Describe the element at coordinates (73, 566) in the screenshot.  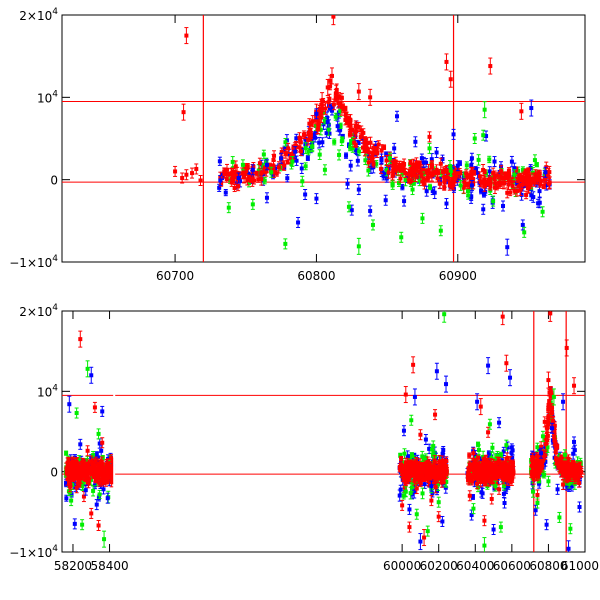
I see `x-tick-label: 58200` at that location.